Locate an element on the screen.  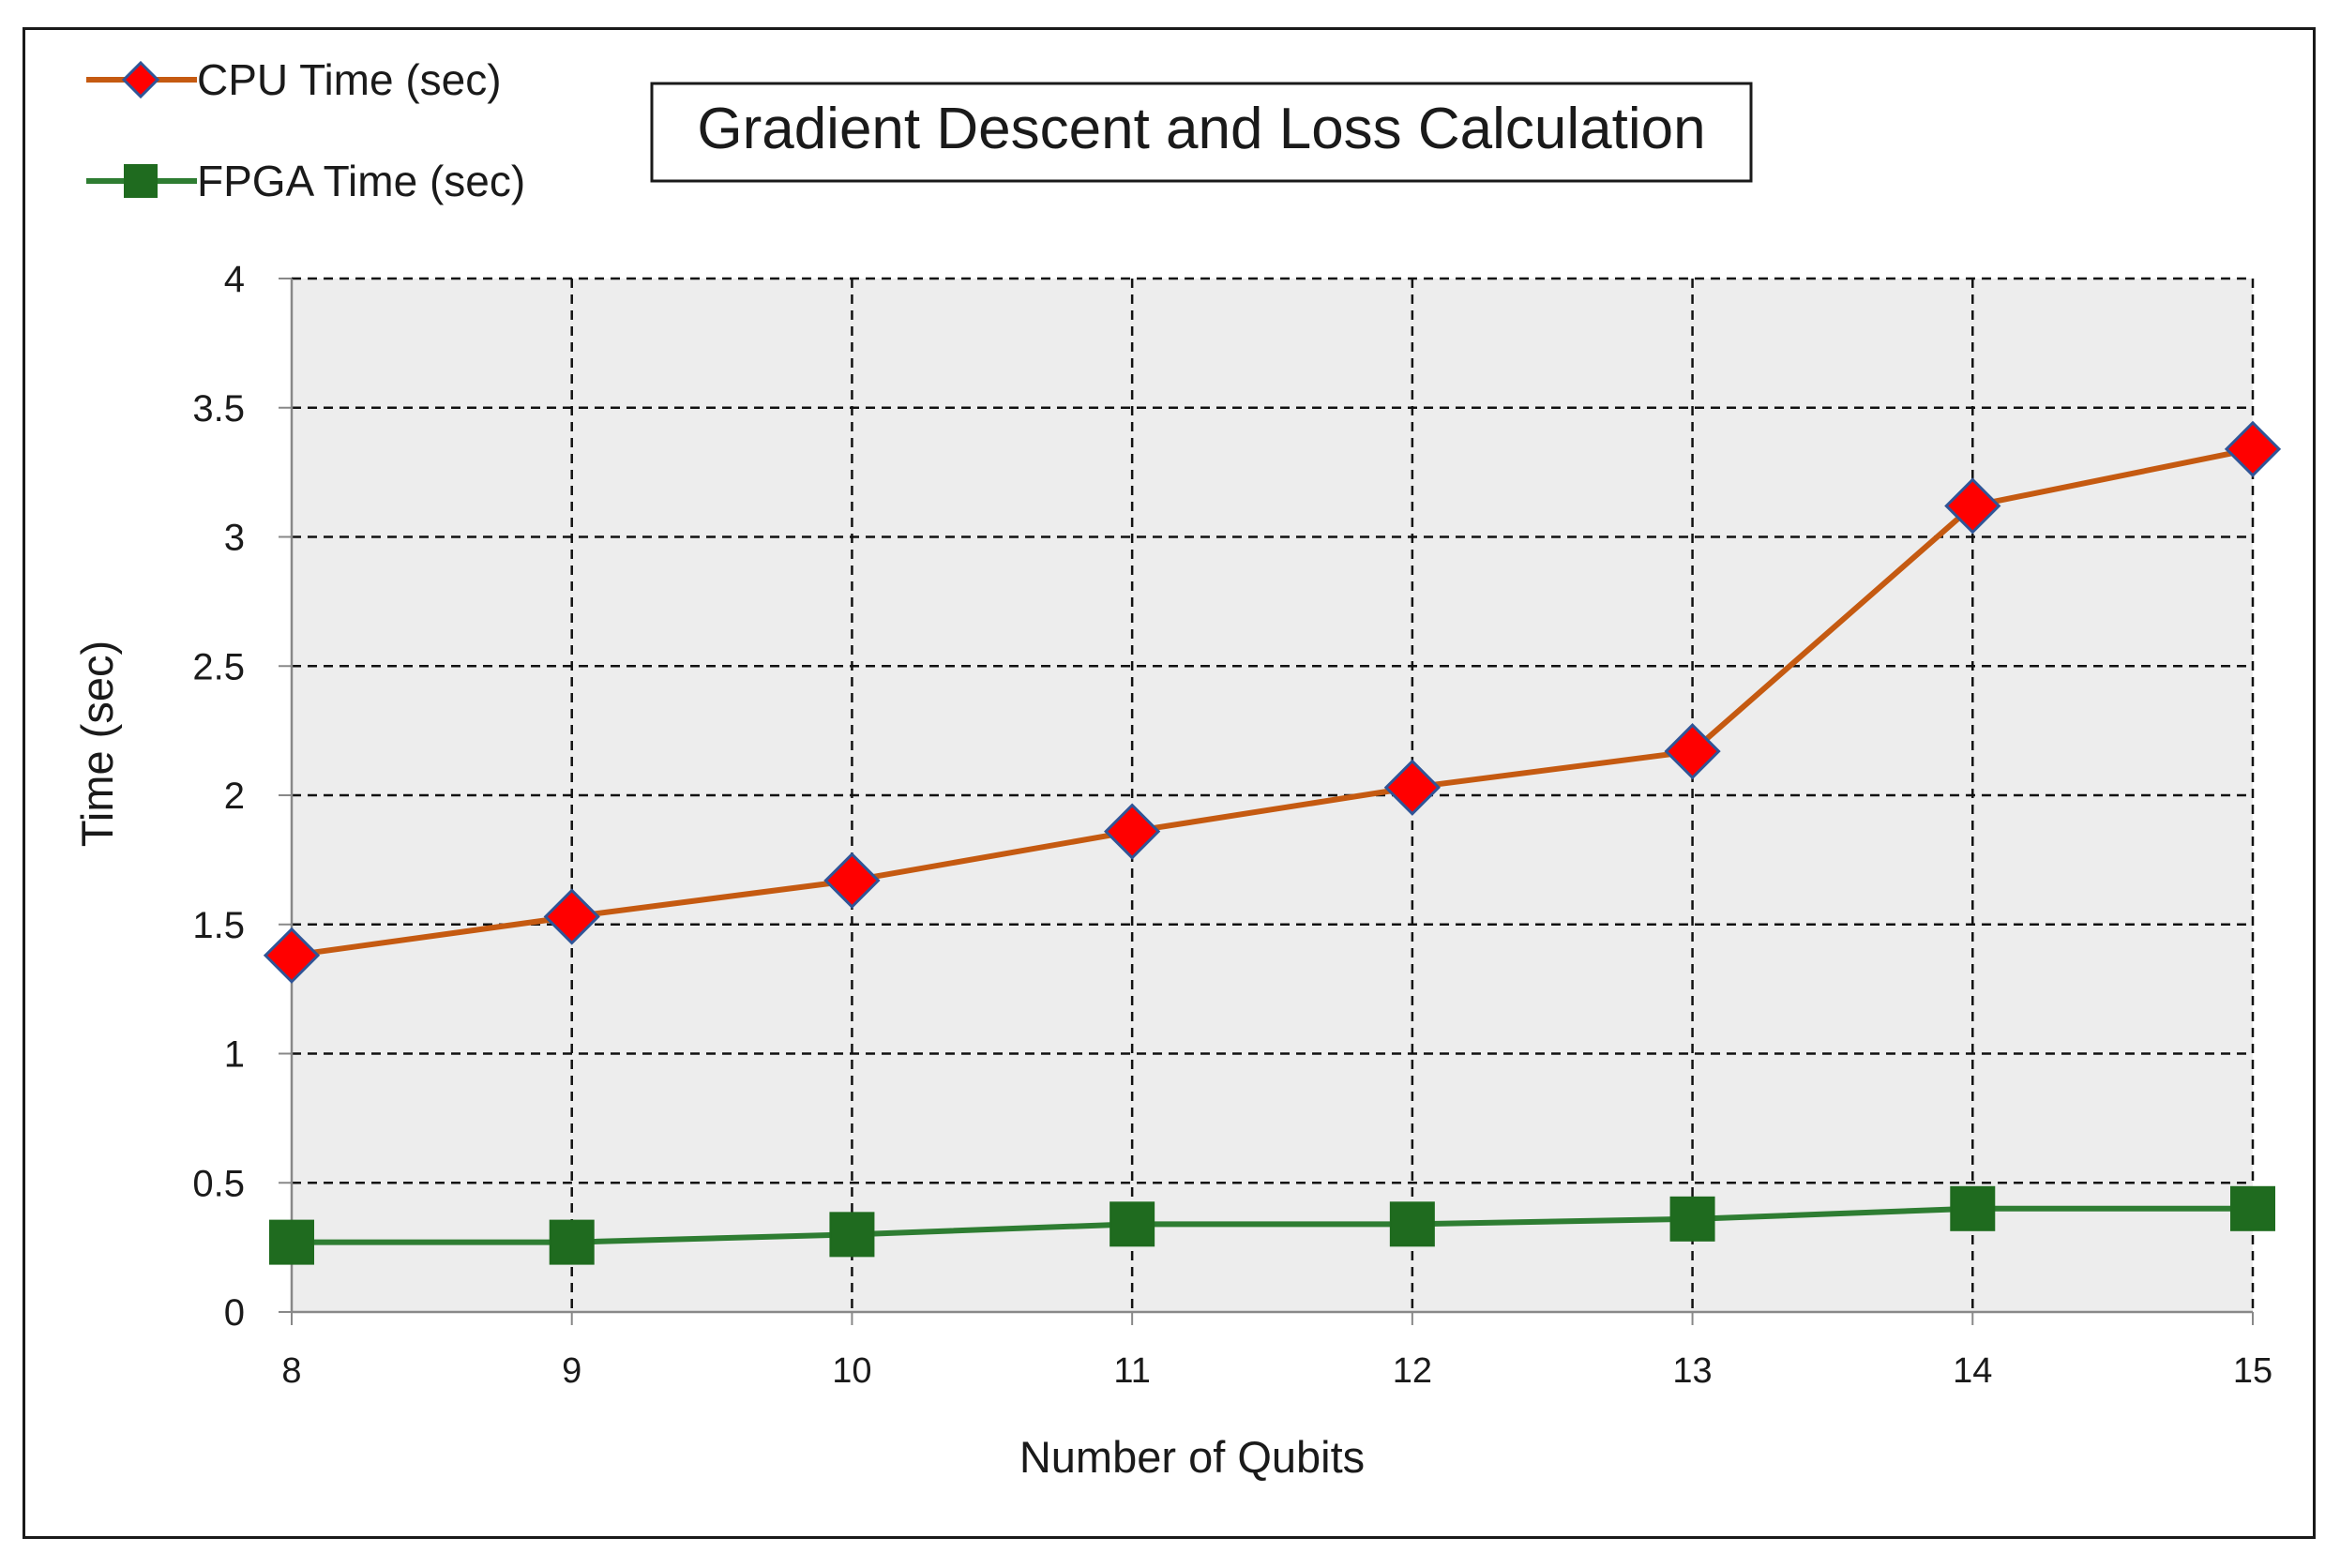
x-axis-title: Number of Qubits is located at coordinates (1192, 1457).